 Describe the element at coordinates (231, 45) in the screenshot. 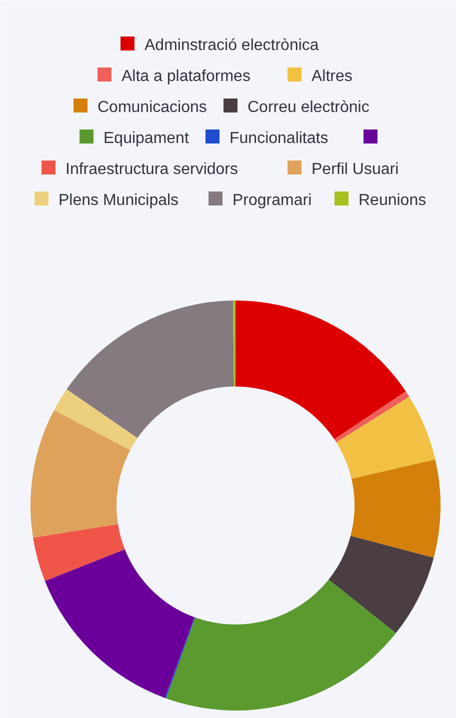

I see `legend-label: Adminstració electrònica` at that location.